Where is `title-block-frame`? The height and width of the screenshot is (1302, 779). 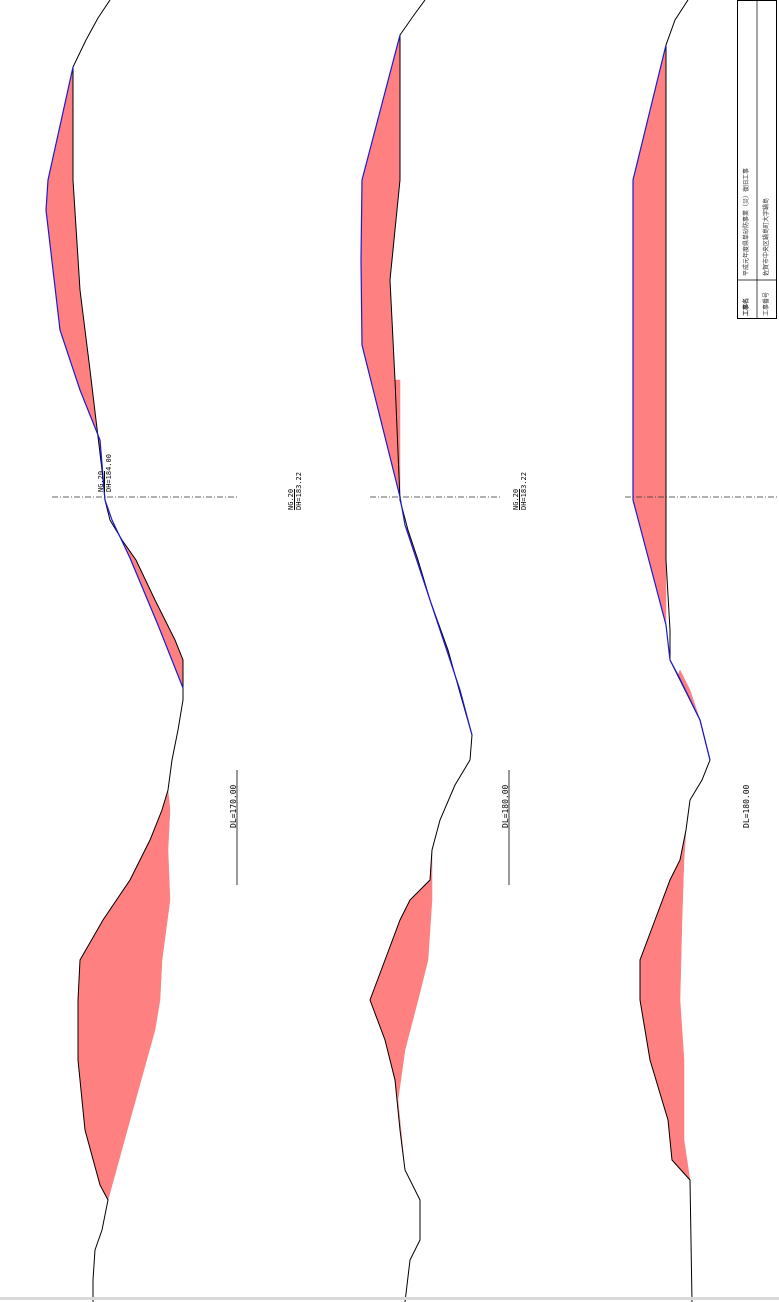
title-block-frame is located at coordinates (757, 159).